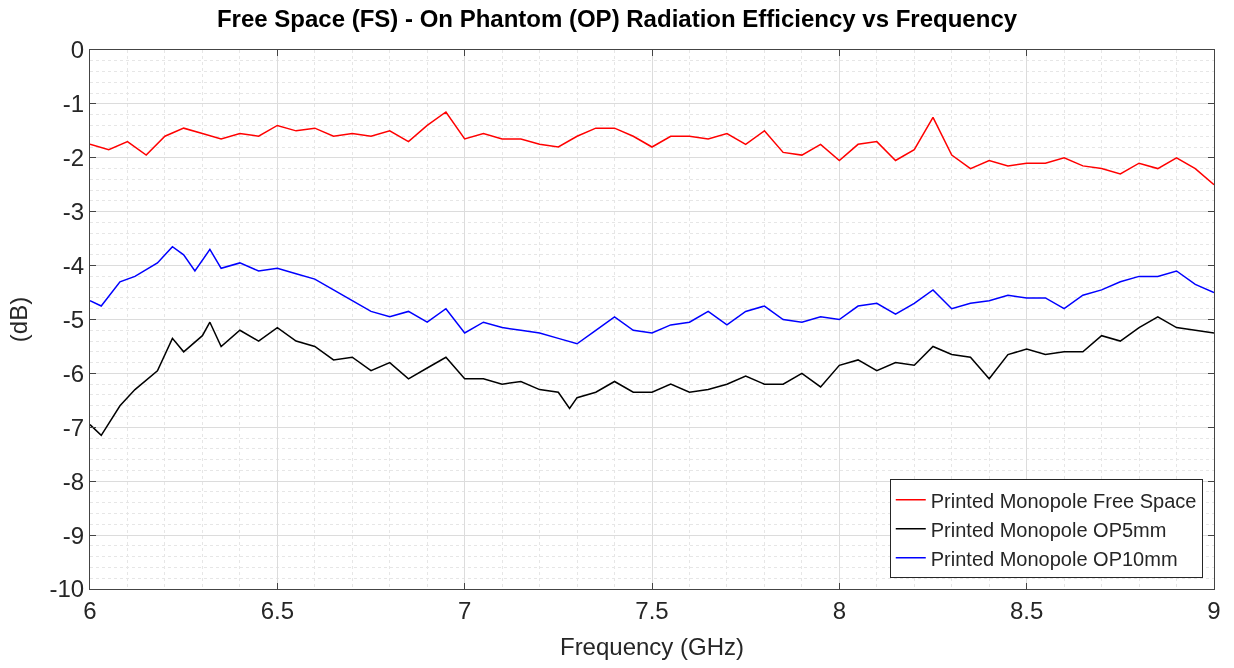  What do you see at coordinates (73, 265) in the screenshot?
I see `y-tick-label: -4` at bounding box center [73, 265].